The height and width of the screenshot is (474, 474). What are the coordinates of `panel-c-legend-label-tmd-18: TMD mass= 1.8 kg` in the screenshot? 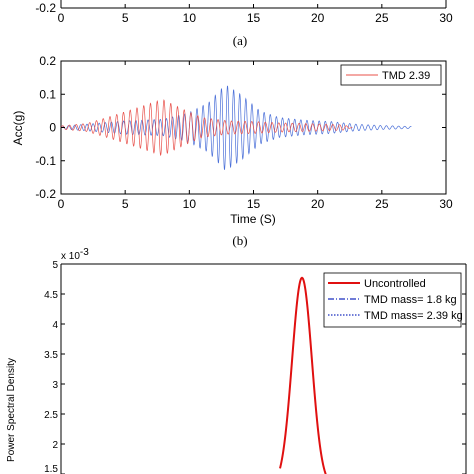 It's located at (410, 300).